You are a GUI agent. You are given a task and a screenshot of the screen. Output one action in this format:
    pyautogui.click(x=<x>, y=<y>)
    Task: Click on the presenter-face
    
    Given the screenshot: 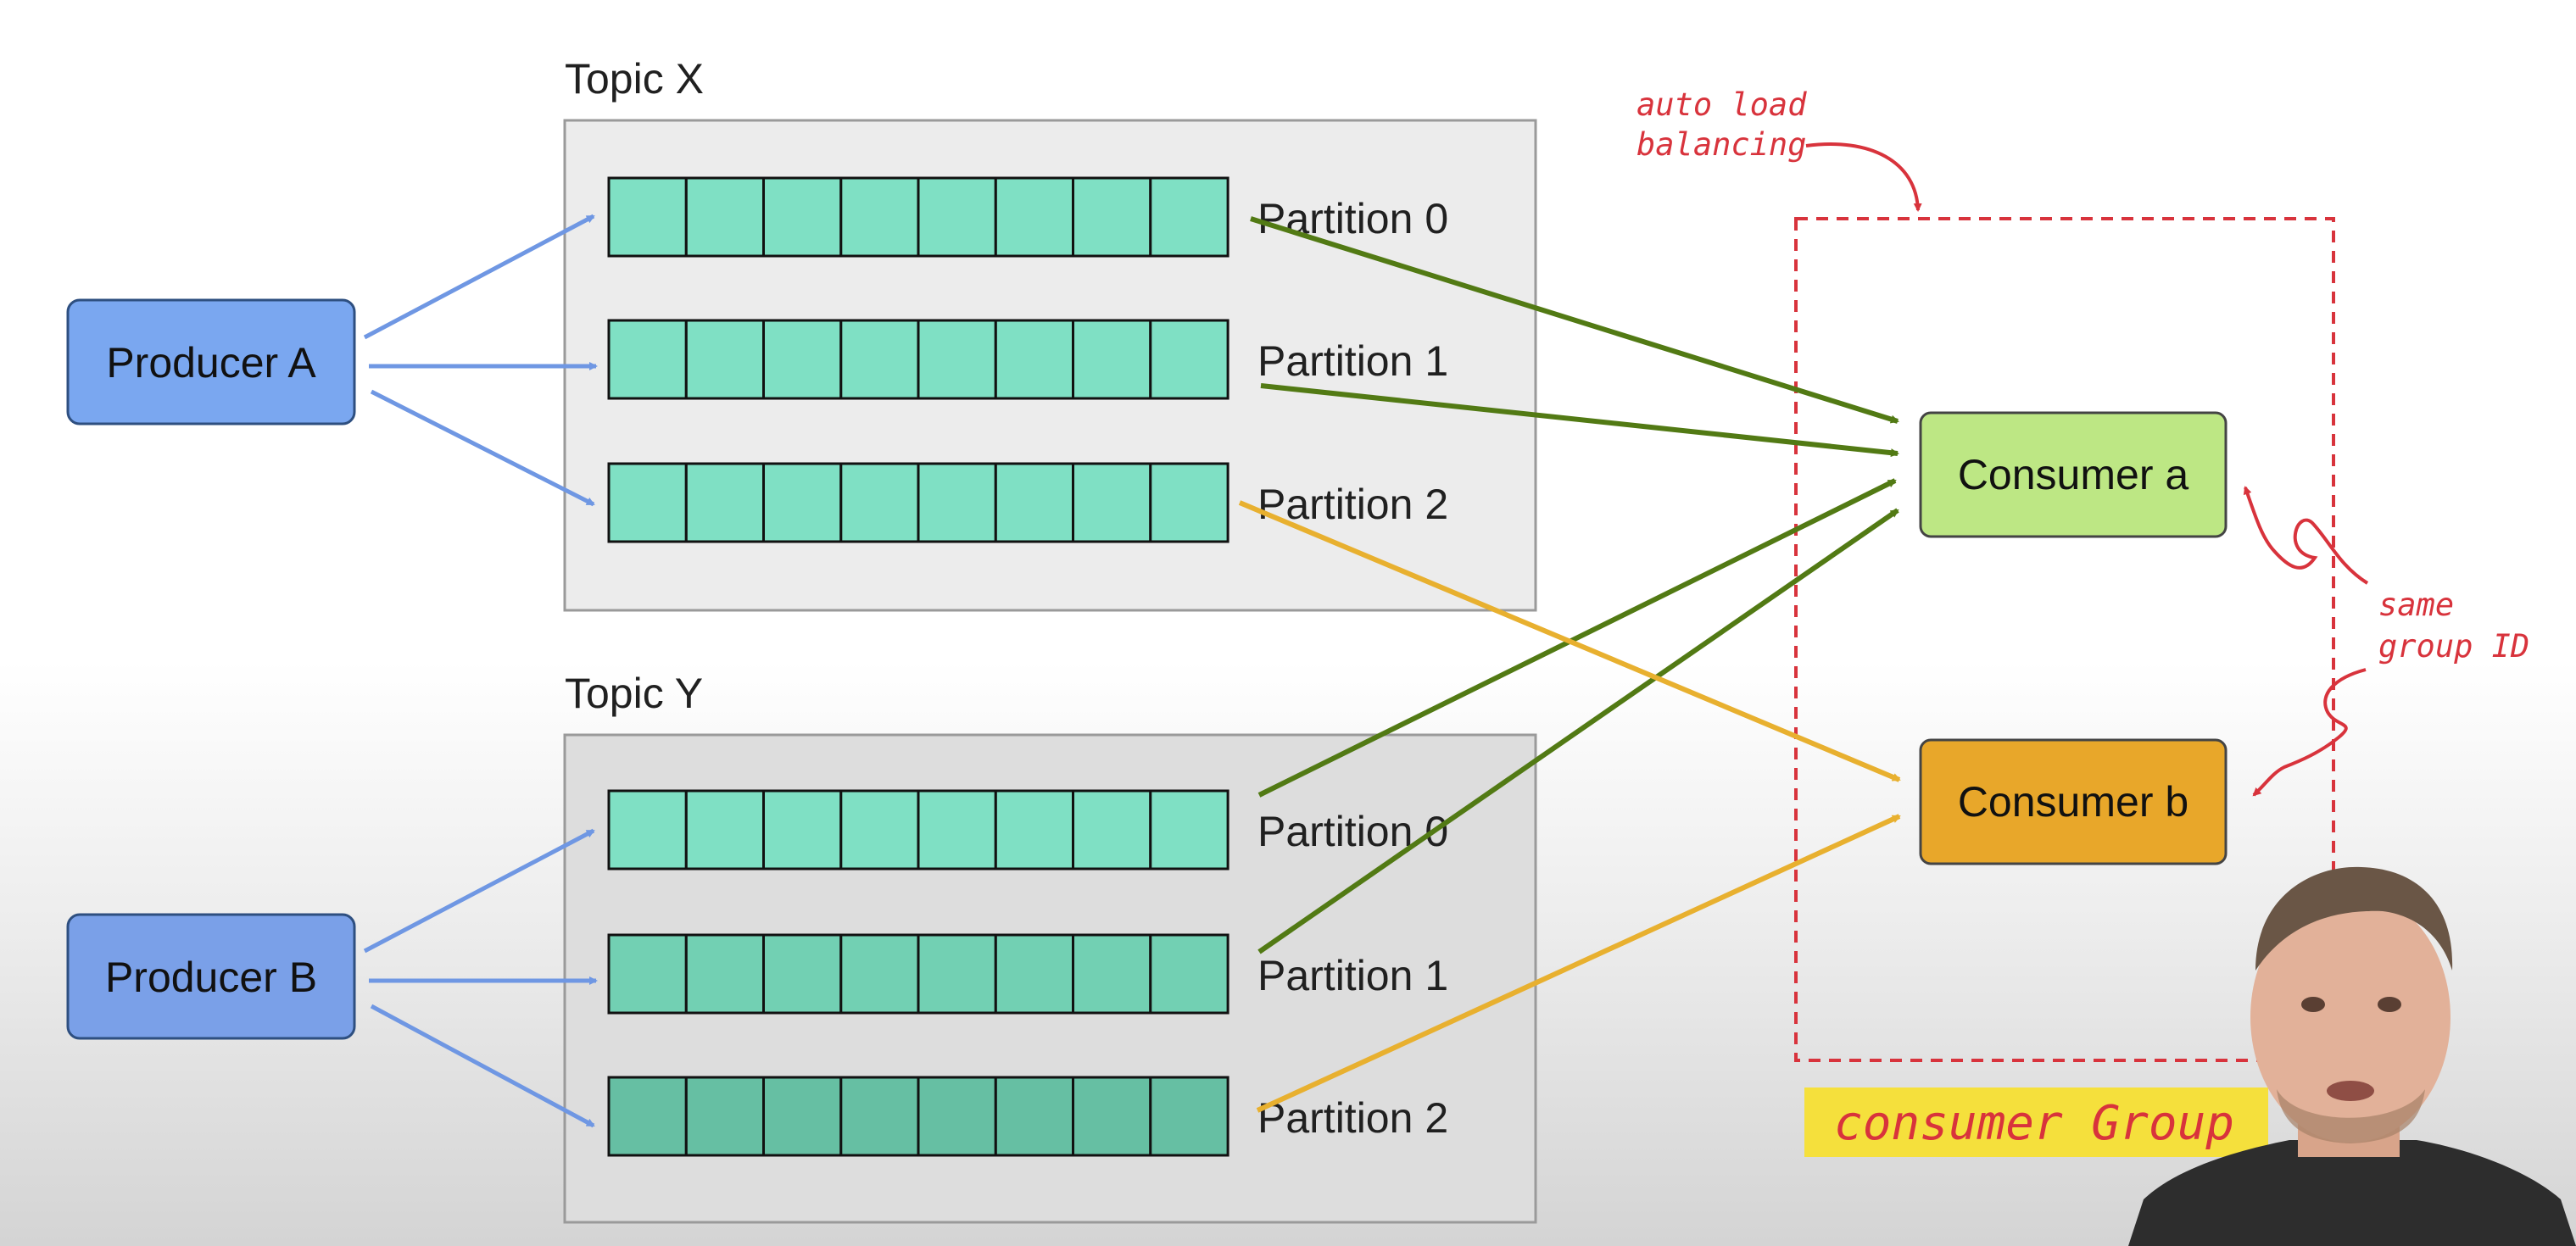 What is the action you would take?
    pyautogui.click(x=2350, y=1017)
    